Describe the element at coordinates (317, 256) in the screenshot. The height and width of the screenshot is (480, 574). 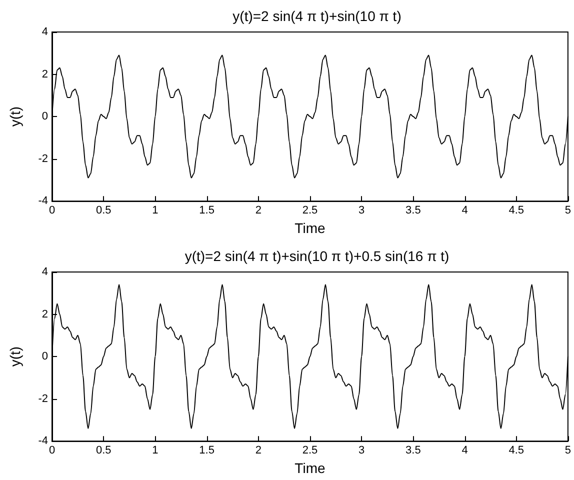
I see `chart-title: y(t)=2 sin(4 π t)+sin(10 π t)+0.5 sin(16 π t)` at that location.